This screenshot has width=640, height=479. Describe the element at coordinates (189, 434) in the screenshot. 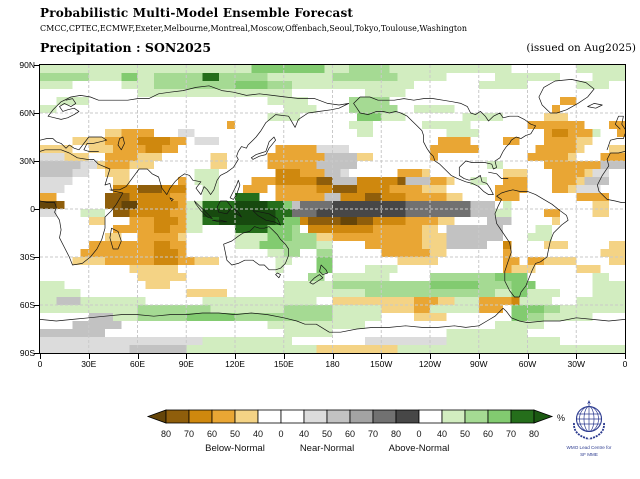

I see `legend-tick-1: 70` at that location.